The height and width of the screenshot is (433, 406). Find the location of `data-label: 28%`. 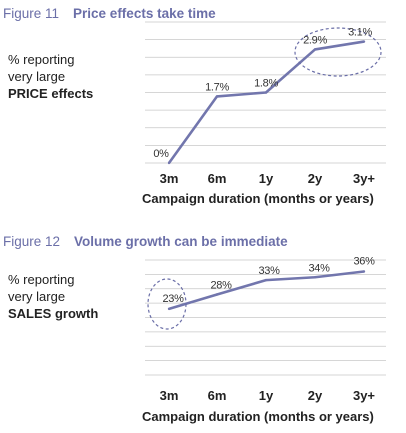

data-label: 28% is located at coordinates (221, 286).